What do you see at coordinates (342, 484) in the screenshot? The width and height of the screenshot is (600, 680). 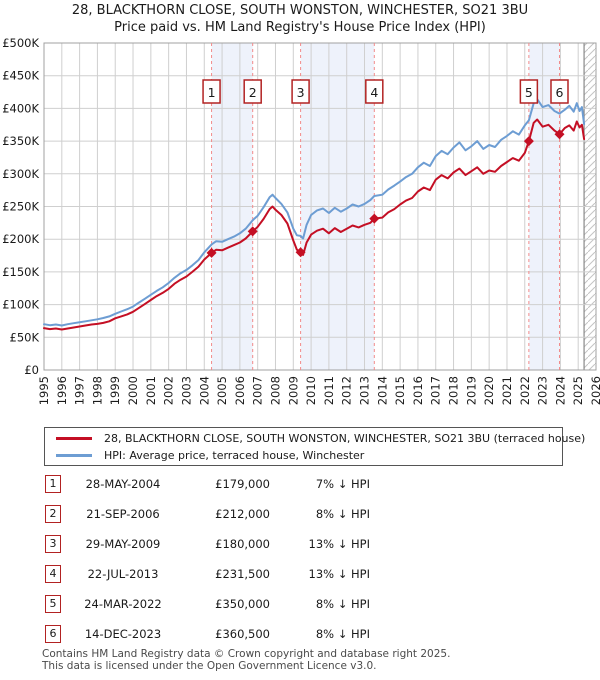 I see `transaction-vs-hpi: 7% ↓ HPI` at bounding box center [342, 484].